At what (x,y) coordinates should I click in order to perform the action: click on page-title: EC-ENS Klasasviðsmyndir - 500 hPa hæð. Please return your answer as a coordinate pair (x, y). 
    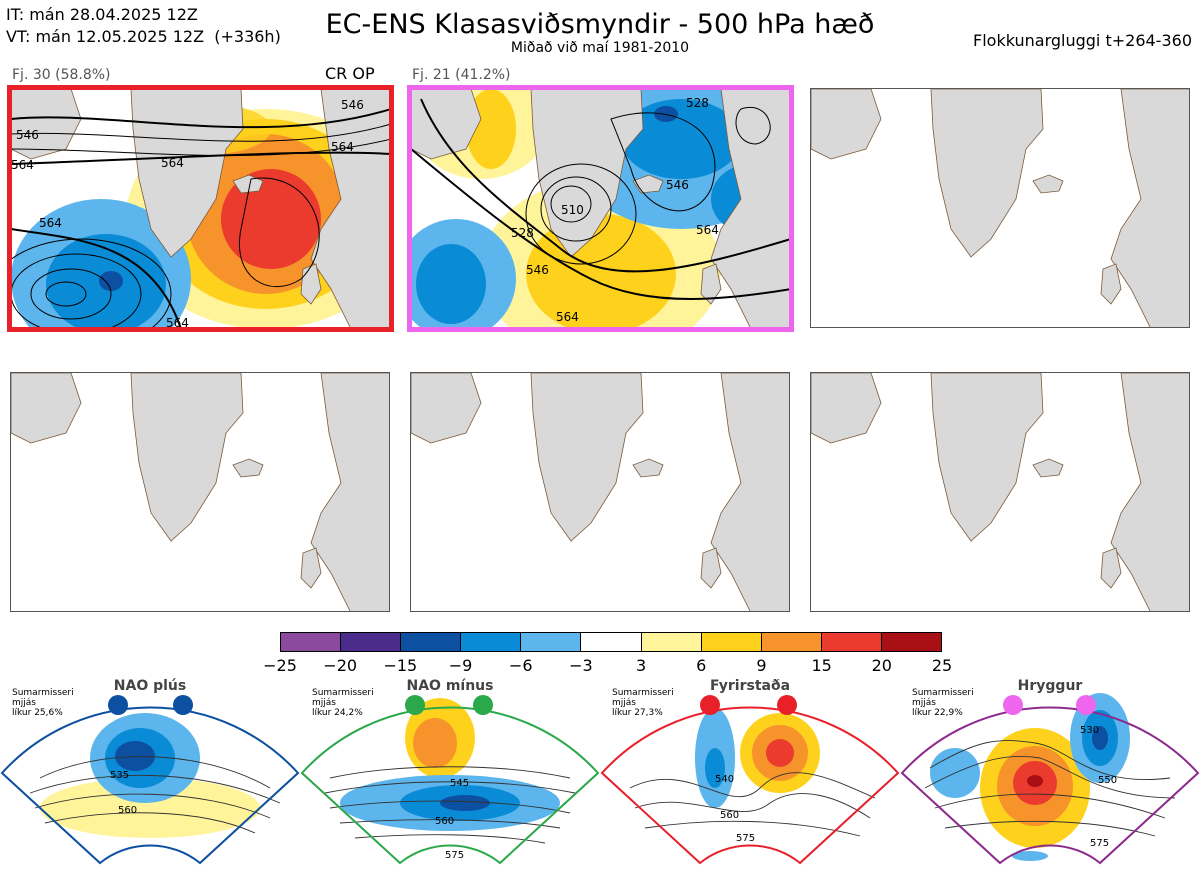
    Looking at the image, I should click on (600, 24).